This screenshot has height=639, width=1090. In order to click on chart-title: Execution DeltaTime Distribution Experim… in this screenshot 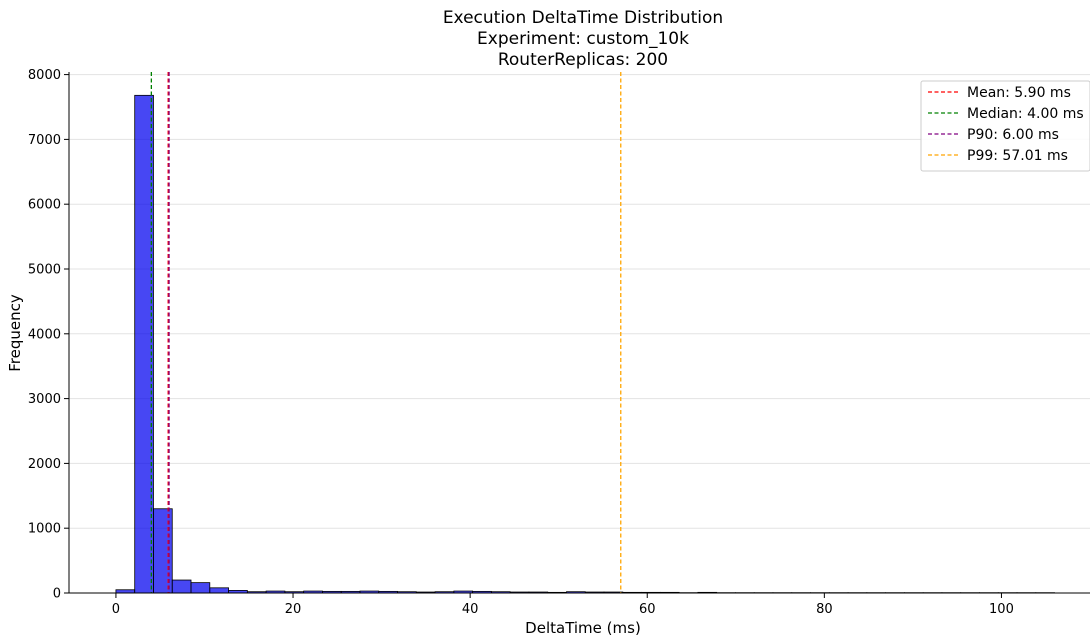, I will do `click(583, 39)`.